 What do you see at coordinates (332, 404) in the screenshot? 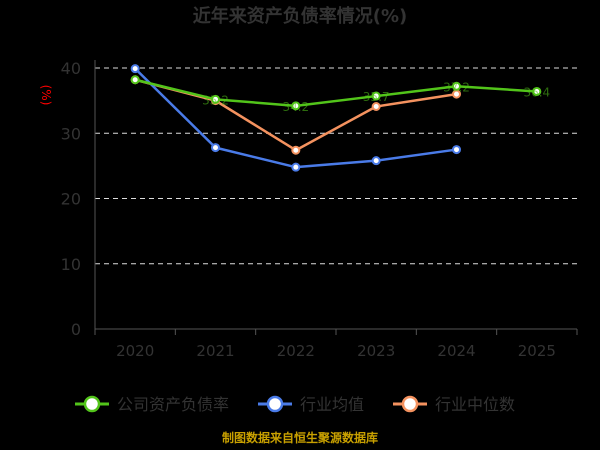
I see `legend-label: 行业均值` at bounding box center [332, 404].